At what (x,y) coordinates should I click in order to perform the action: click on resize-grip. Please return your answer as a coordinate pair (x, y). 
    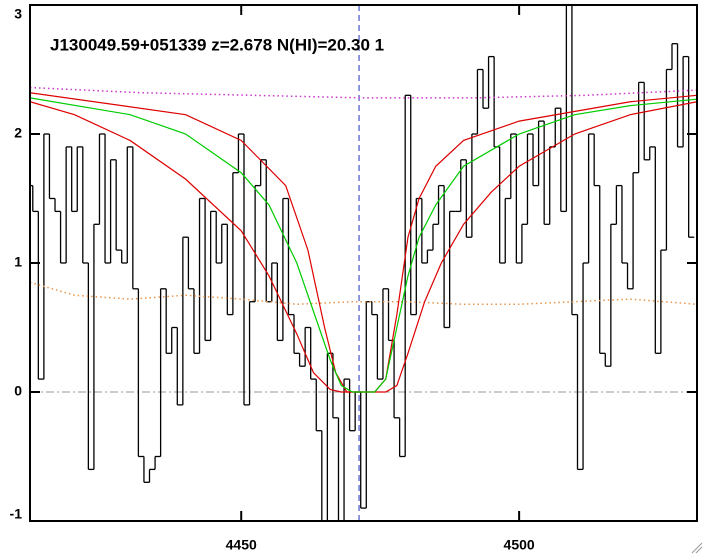
    Looking at the image, I should click on (697, 548).